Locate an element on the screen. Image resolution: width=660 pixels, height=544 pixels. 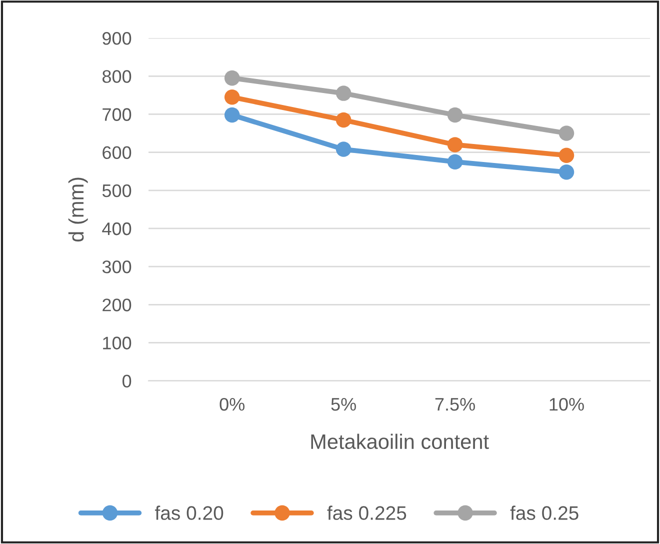
y-tick-label: 0 is located at coordinates (127, 381).